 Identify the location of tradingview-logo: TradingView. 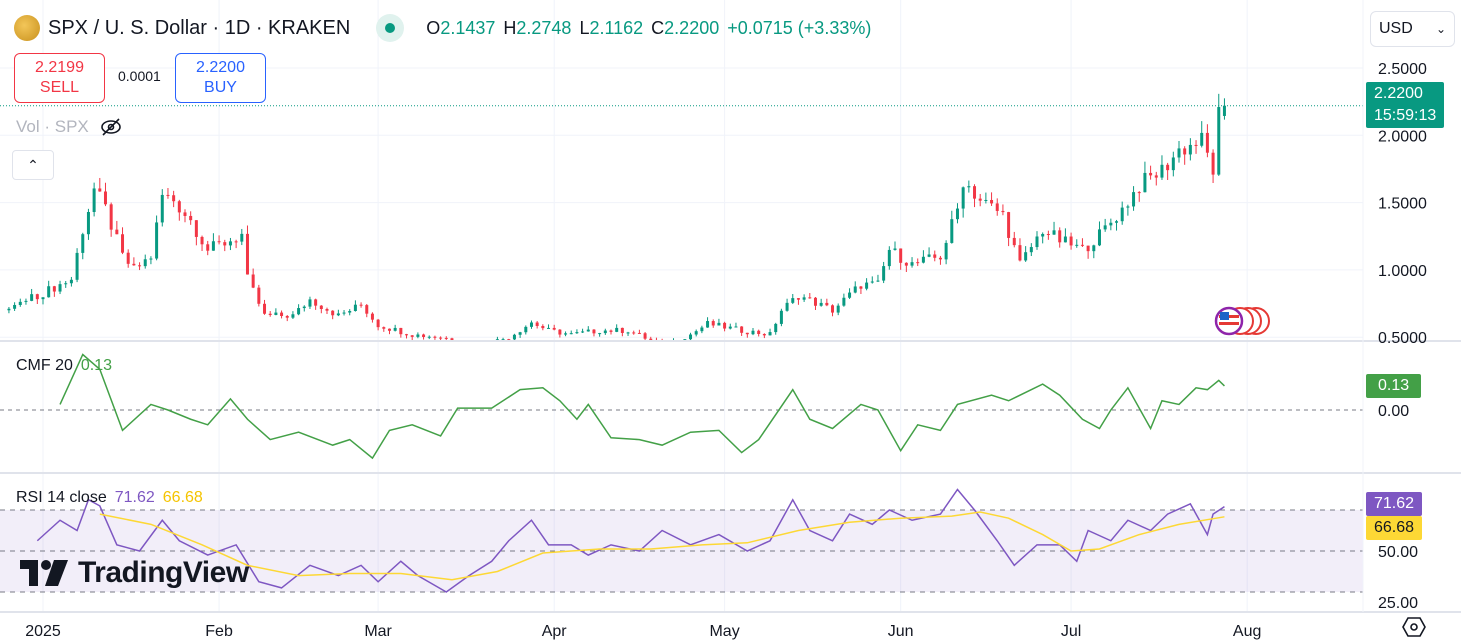
(134, 573).